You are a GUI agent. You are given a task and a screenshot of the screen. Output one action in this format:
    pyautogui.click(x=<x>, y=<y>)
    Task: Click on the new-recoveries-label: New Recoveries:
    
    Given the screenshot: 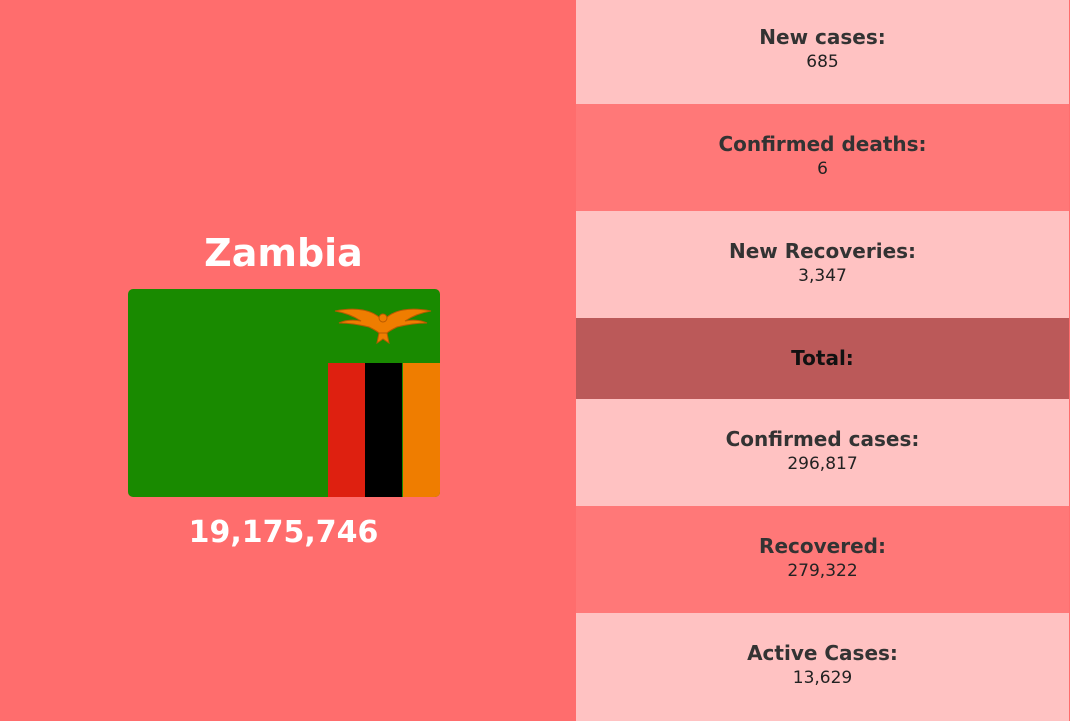 What is the action you would take?
    pyautogui.click(x=822, y=251)
    